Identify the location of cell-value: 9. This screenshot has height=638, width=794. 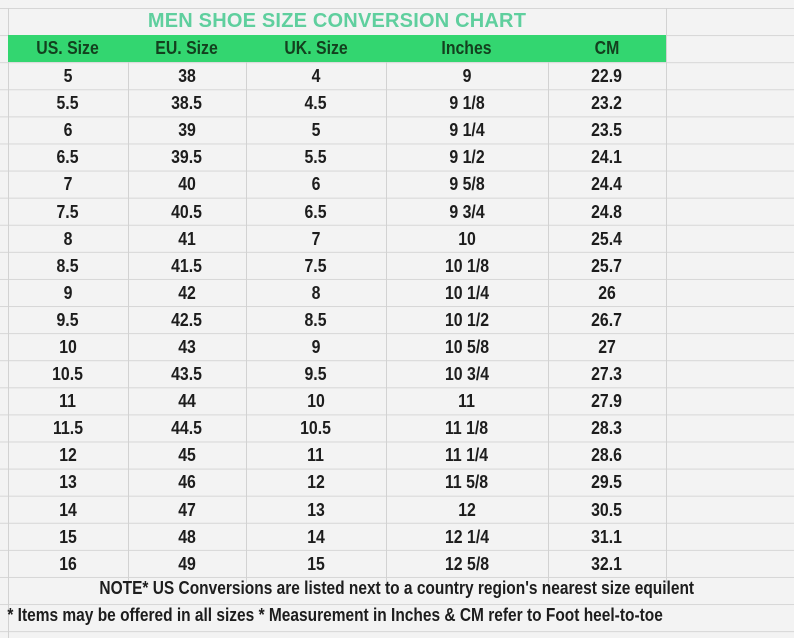
(467, 76).